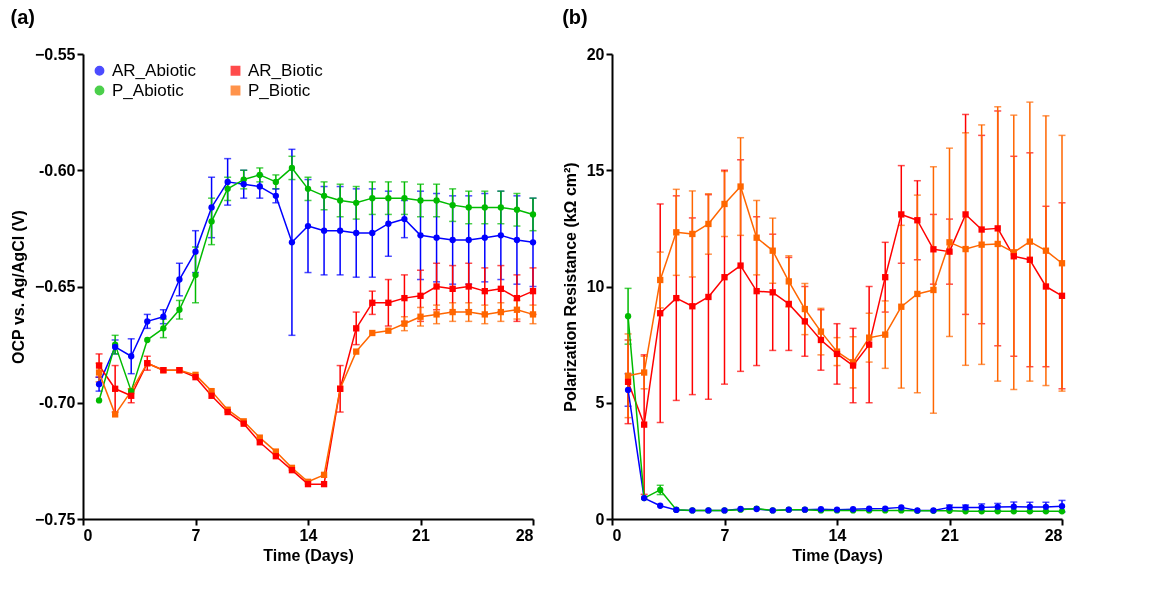 The image size is (1158, 609). Describe the element at coordinates (55, 54) in the screenshot. I see `y-tick-label: −0.55` at that location.